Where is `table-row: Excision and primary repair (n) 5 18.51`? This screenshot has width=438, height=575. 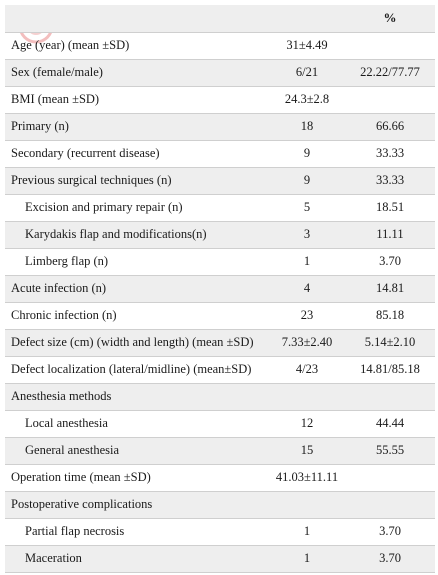 table-row: Excision and primary repair (n) 5 18.51 is located at coordinates (220, 207).